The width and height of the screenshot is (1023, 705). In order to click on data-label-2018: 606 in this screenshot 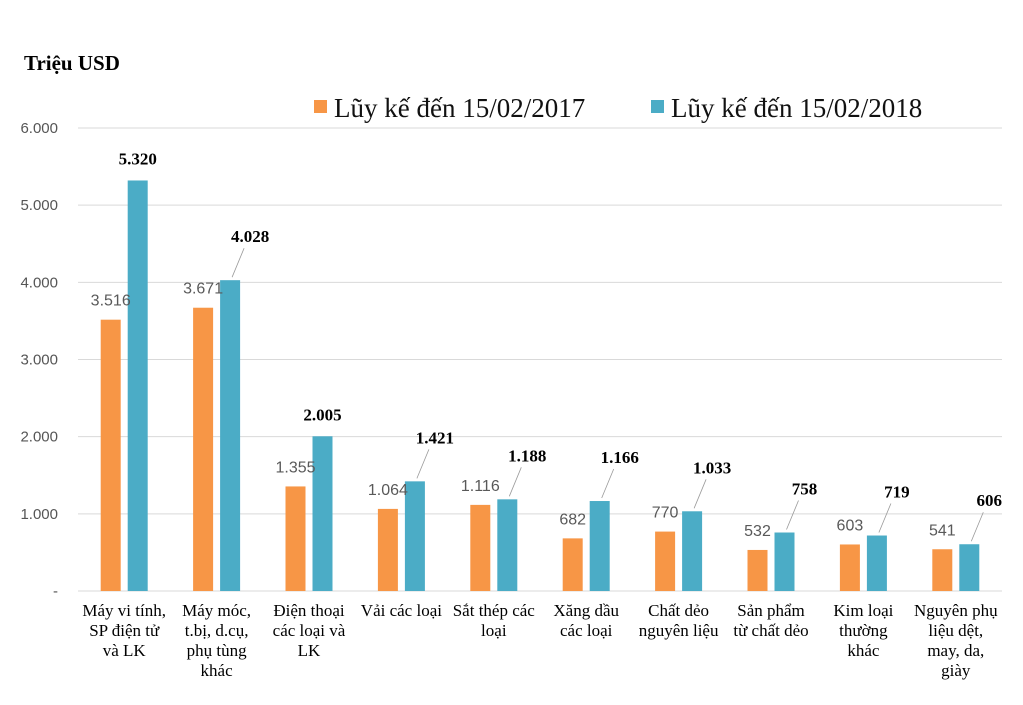, I will do `click(990, 500)`.